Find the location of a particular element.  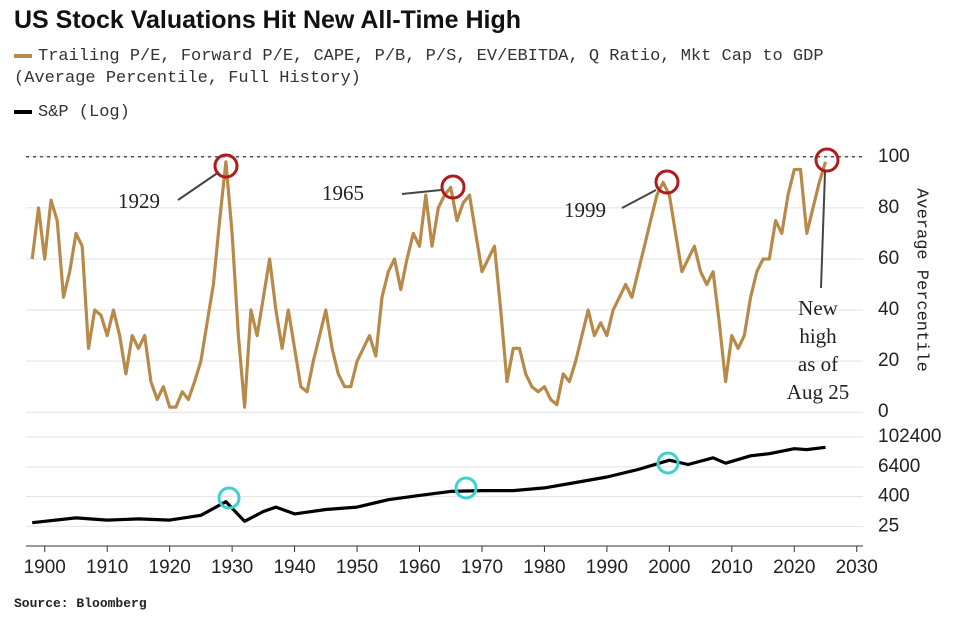

annotation: high is located at coordinates (818, 336).